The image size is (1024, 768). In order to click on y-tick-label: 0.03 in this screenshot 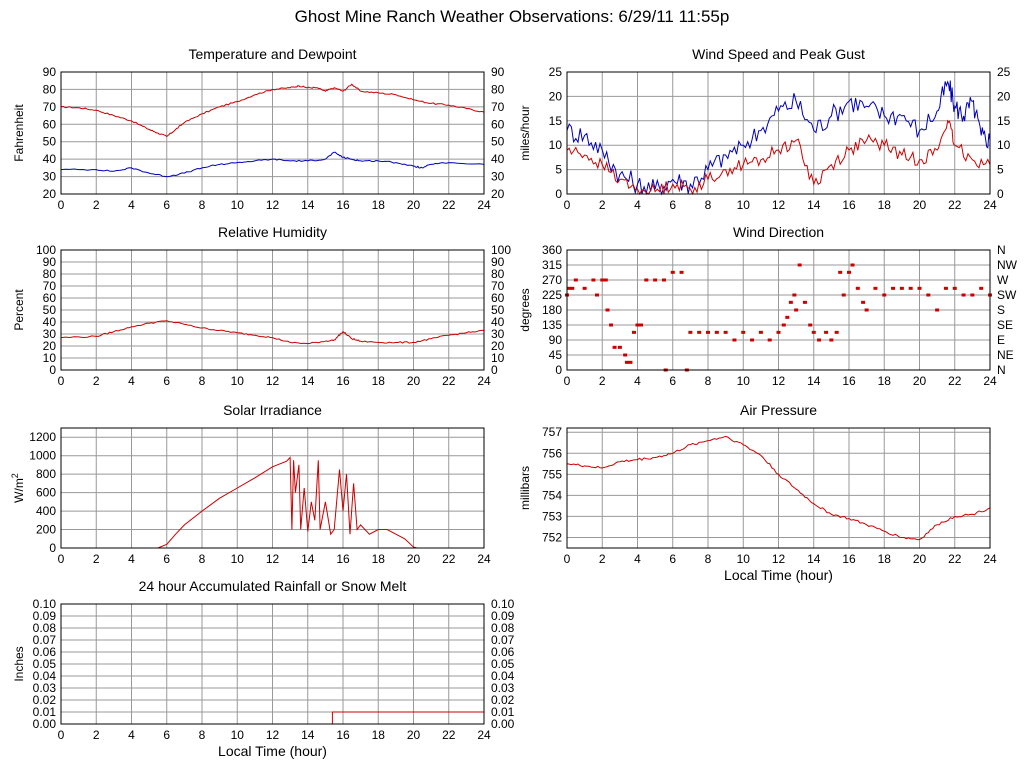, I will do `click(45, 688)`.